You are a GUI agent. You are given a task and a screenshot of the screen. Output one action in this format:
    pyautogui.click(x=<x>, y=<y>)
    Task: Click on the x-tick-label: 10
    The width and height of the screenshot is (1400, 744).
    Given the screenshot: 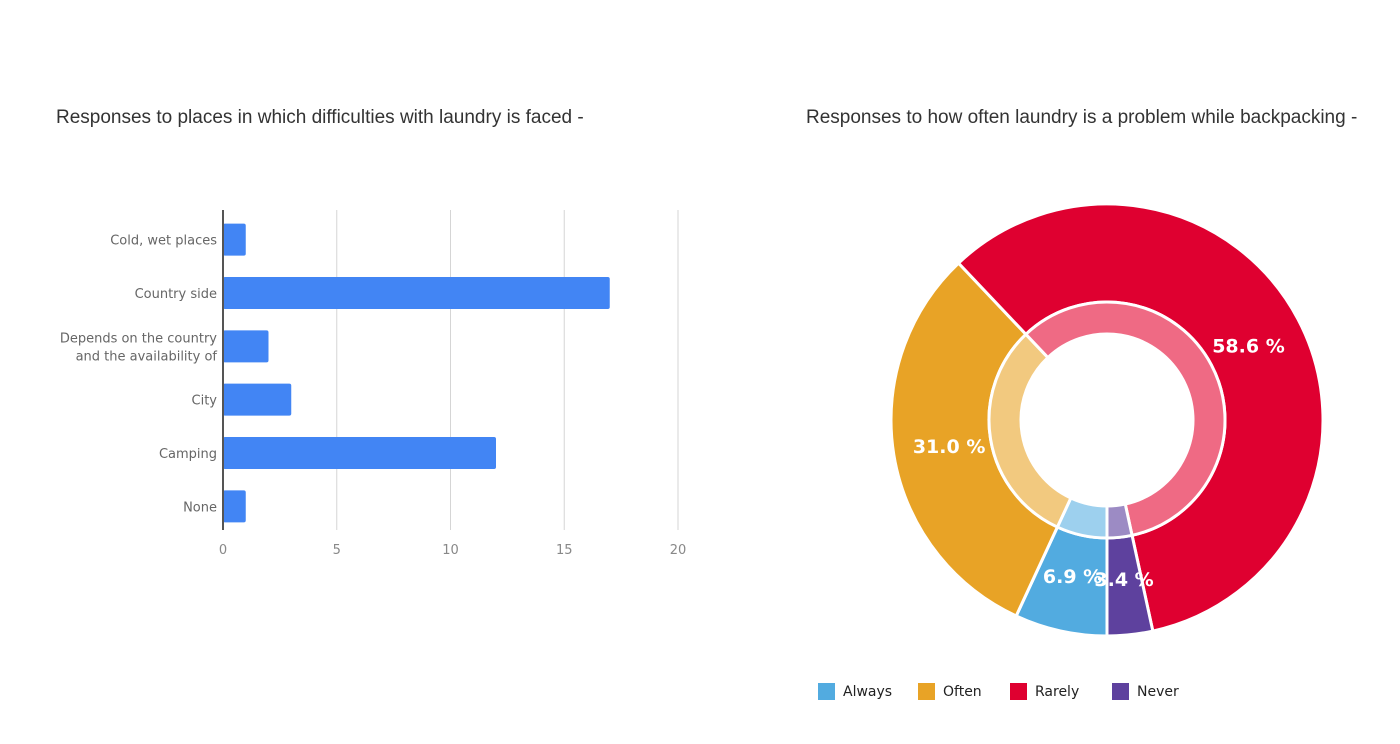 What is the action you would take?
    pyautogui.click(x=450, y=550)
    